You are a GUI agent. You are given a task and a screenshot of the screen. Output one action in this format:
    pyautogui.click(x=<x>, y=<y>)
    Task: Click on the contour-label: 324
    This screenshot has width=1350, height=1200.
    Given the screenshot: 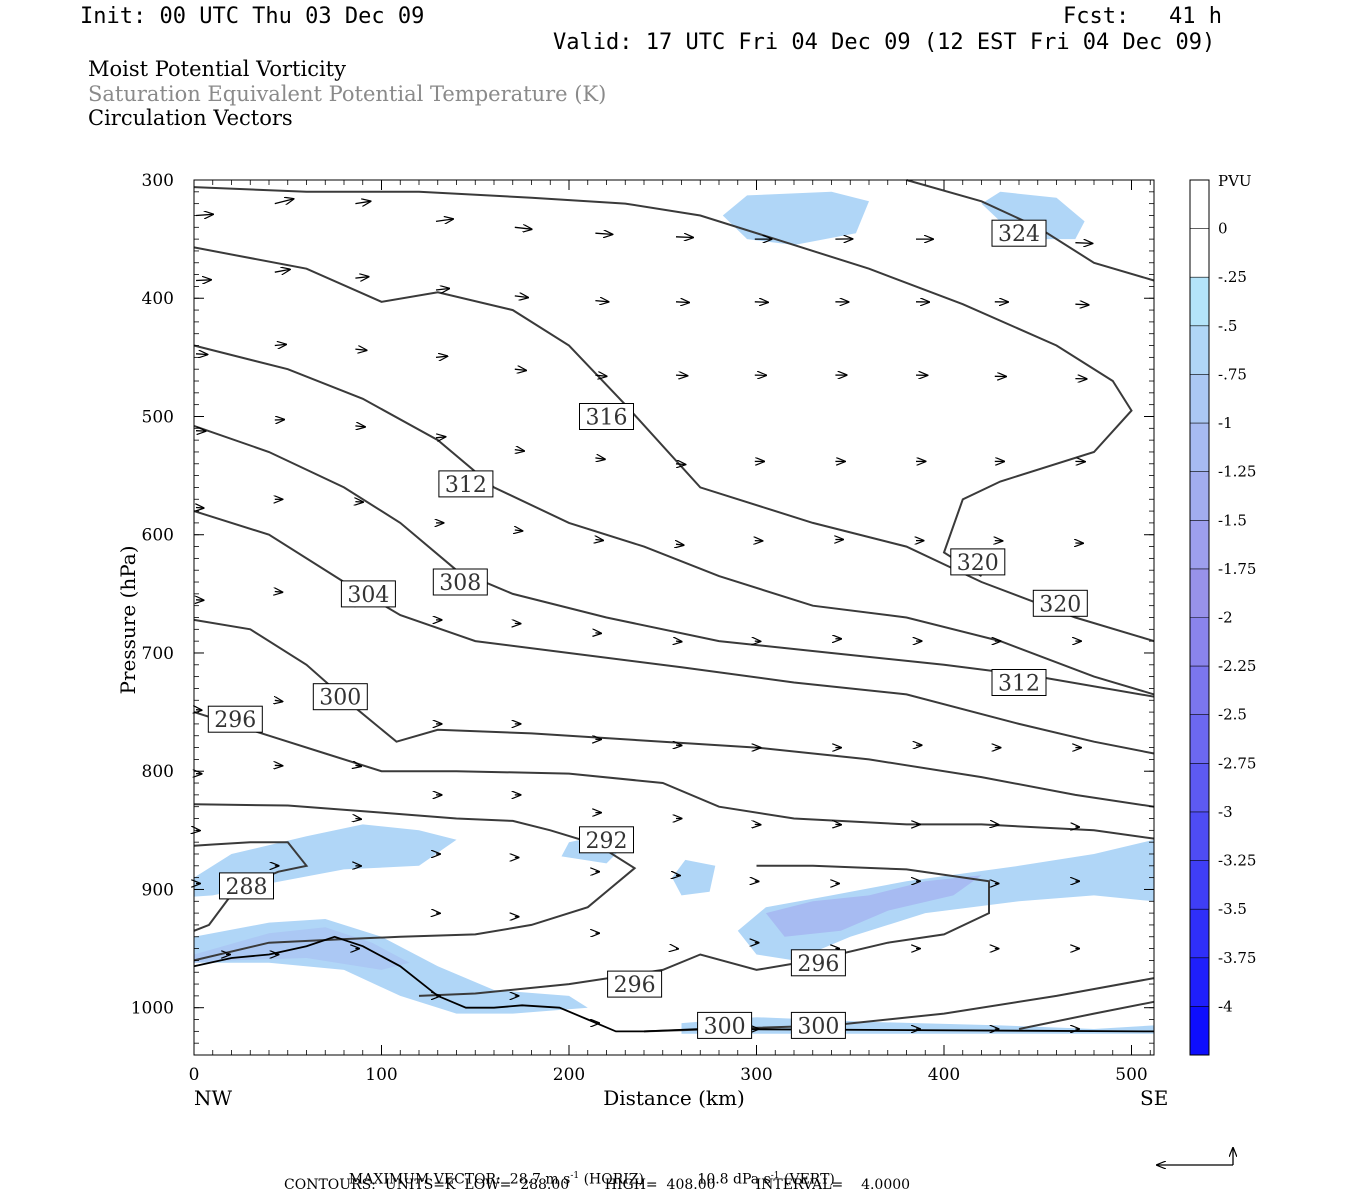 What is the action you would take?
    pyautogui.click(x=1019, y=234)
    